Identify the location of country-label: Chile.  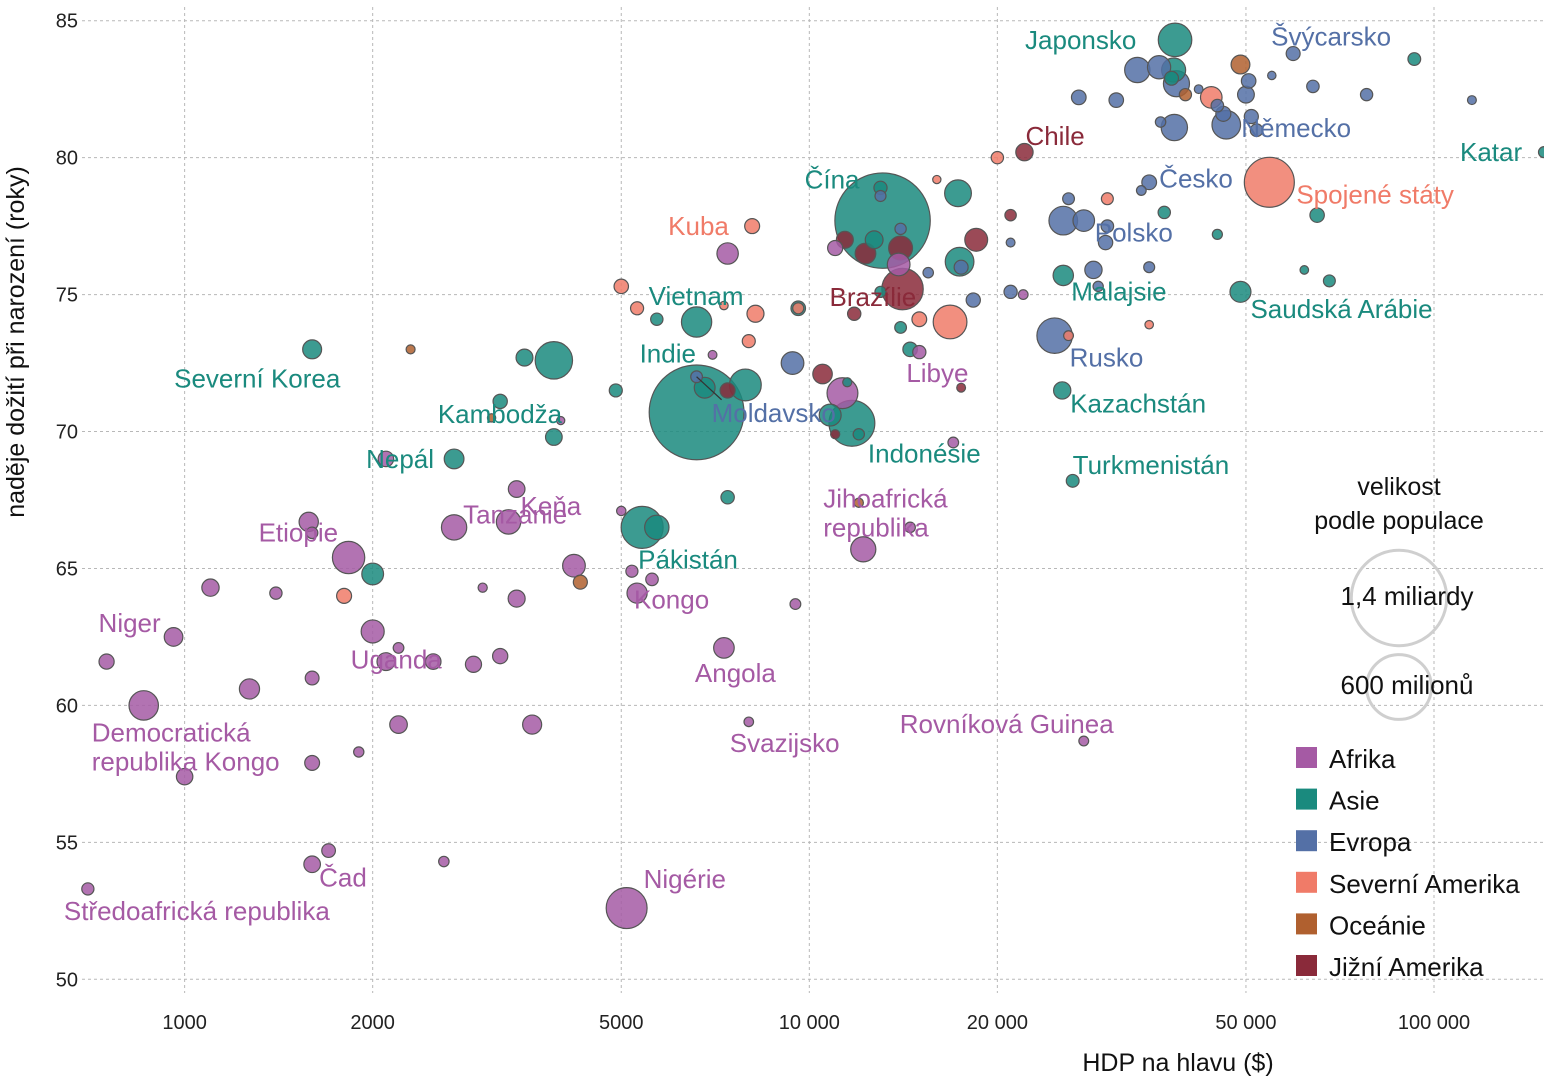
(1054, 136).